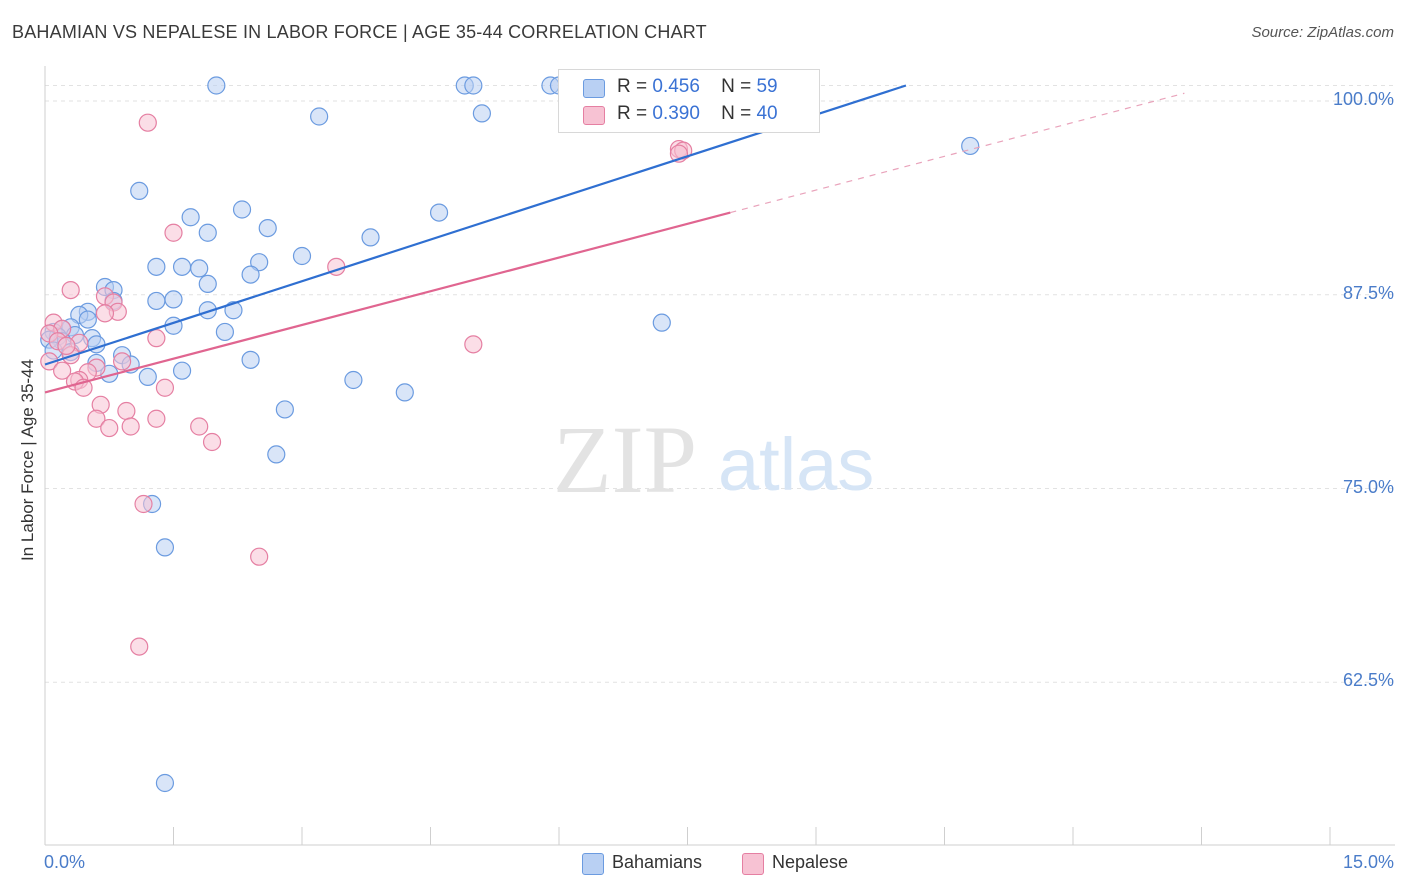  Describe the element at coordinates (657, 862) in the screenshot. I see `series-label-bahamians: Bahamians` at that location.